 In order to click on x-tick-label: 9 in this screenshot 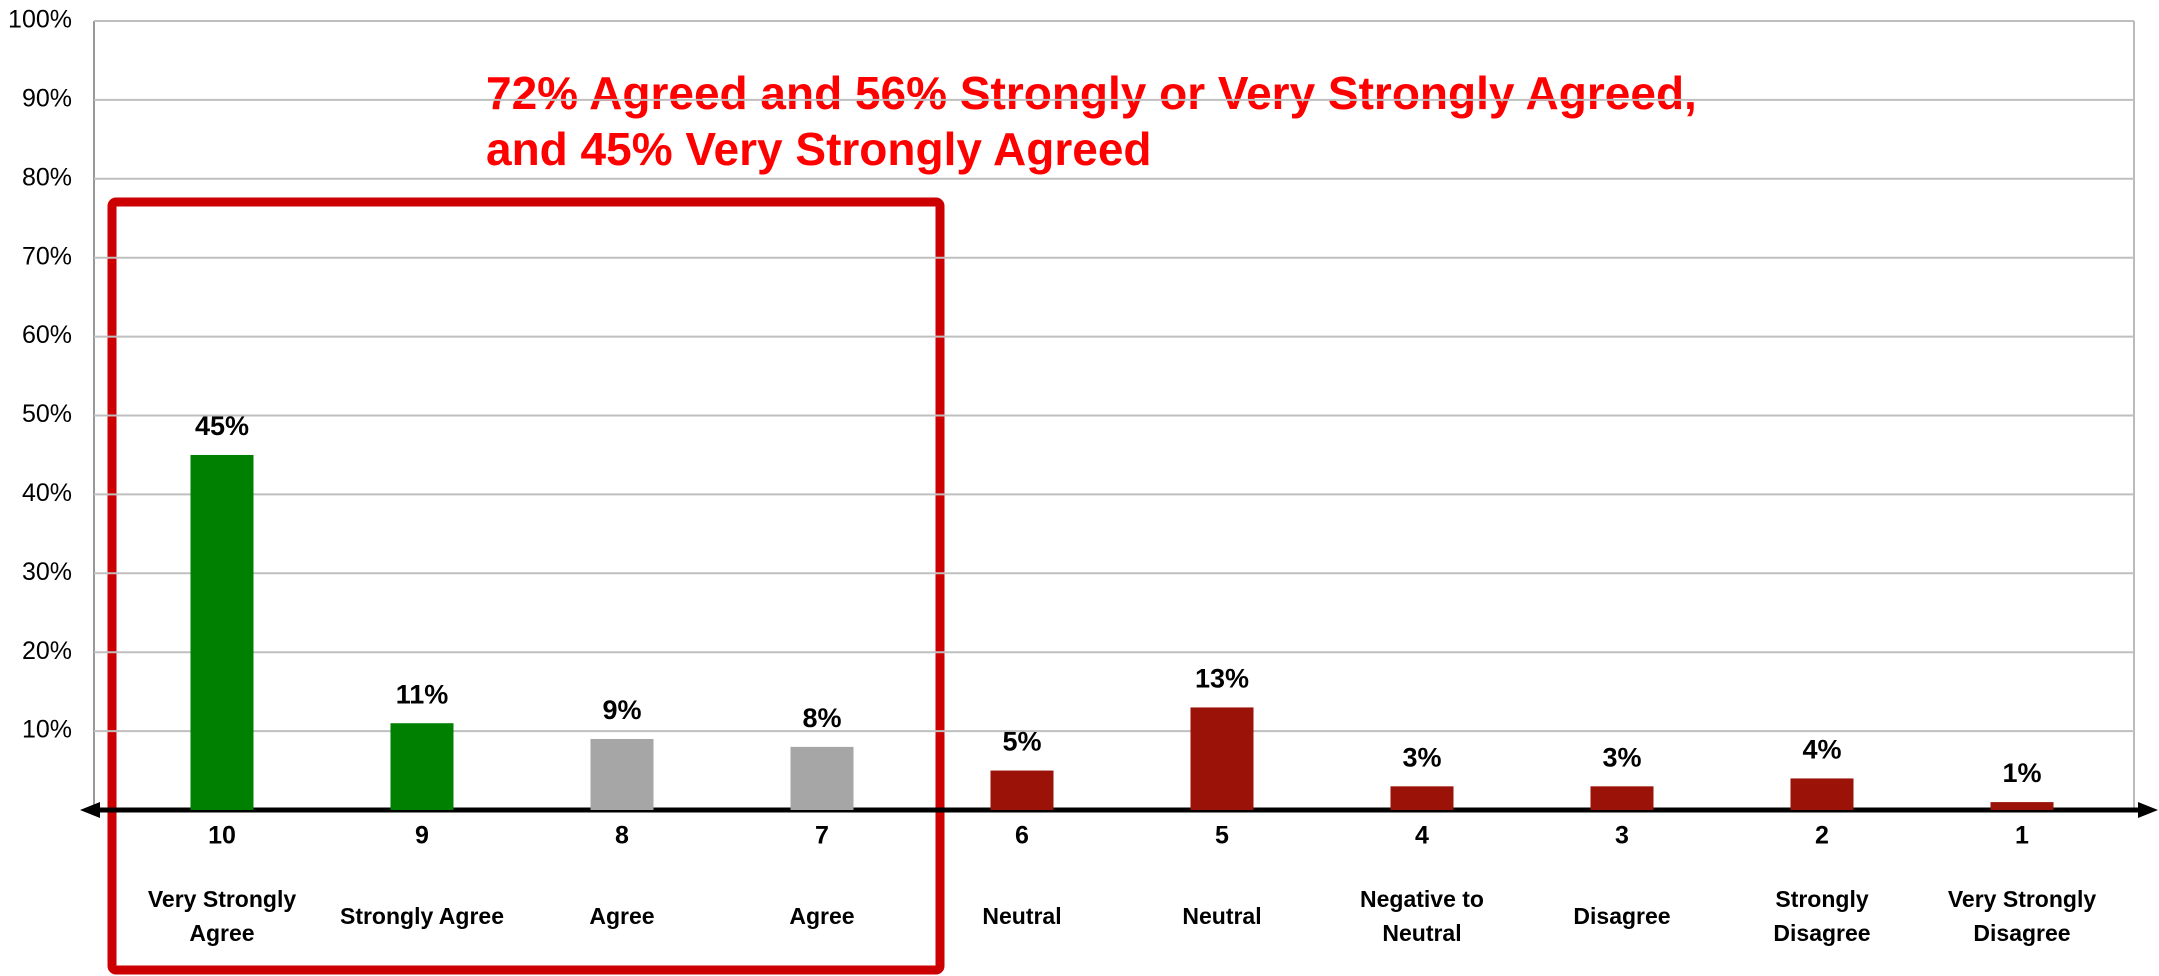, I will do `click(422, 836)`.